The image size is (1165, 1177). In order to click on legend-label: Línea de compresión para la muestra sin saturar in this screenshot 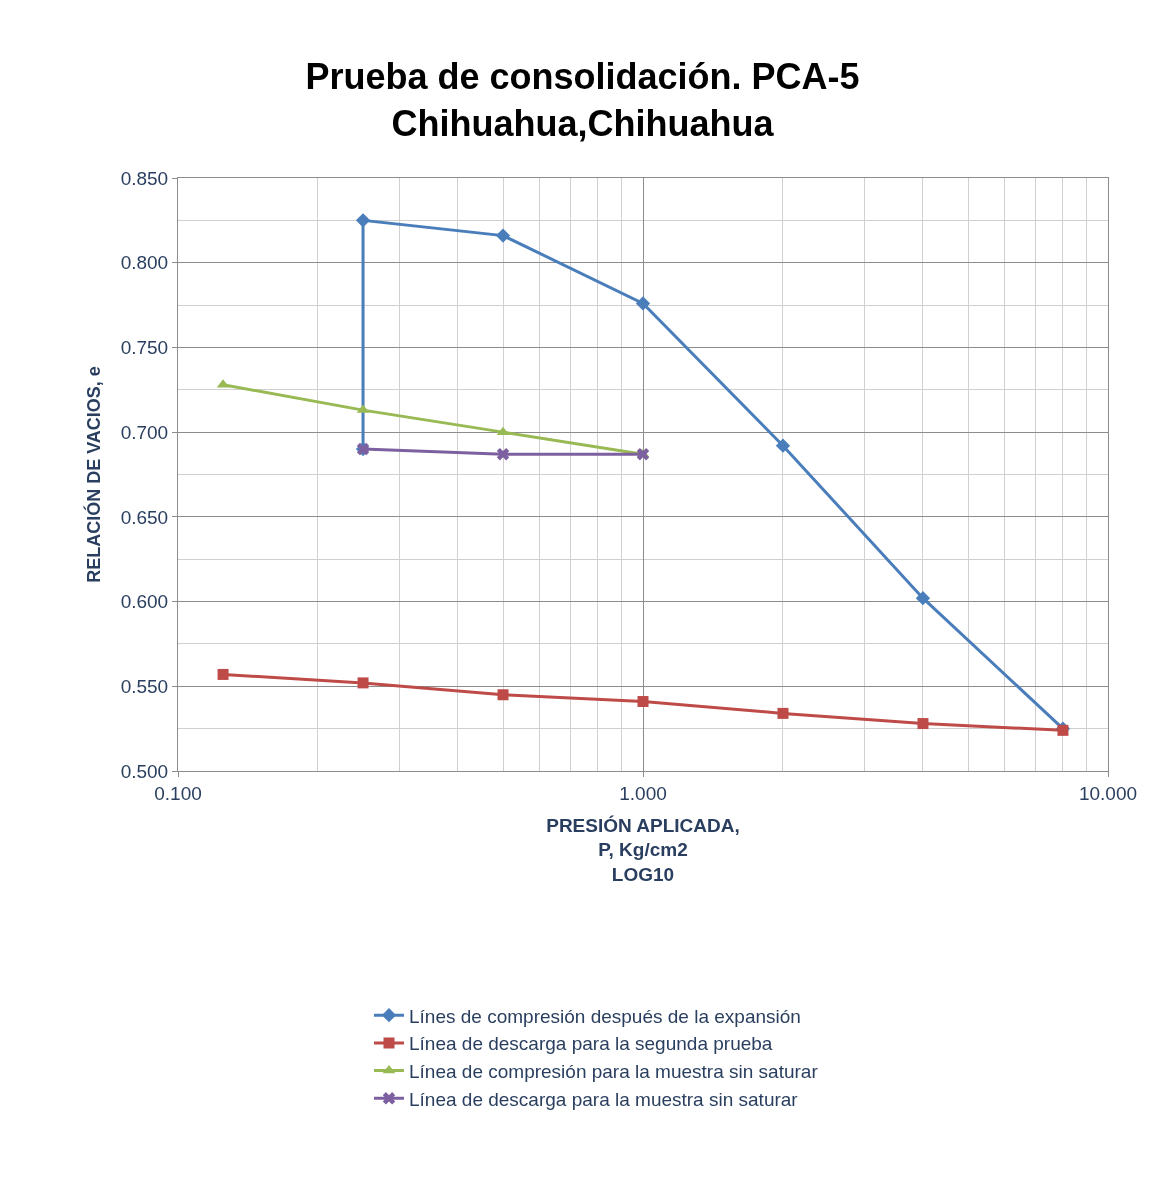, I will do `click(614, 1071)`.